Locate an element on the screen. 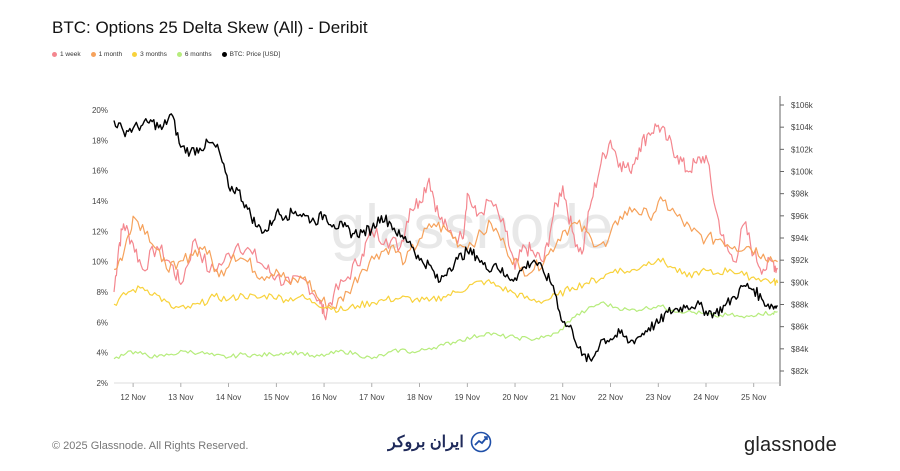  x-tick-label: 20 Nov is located at coordinates (514, 397).